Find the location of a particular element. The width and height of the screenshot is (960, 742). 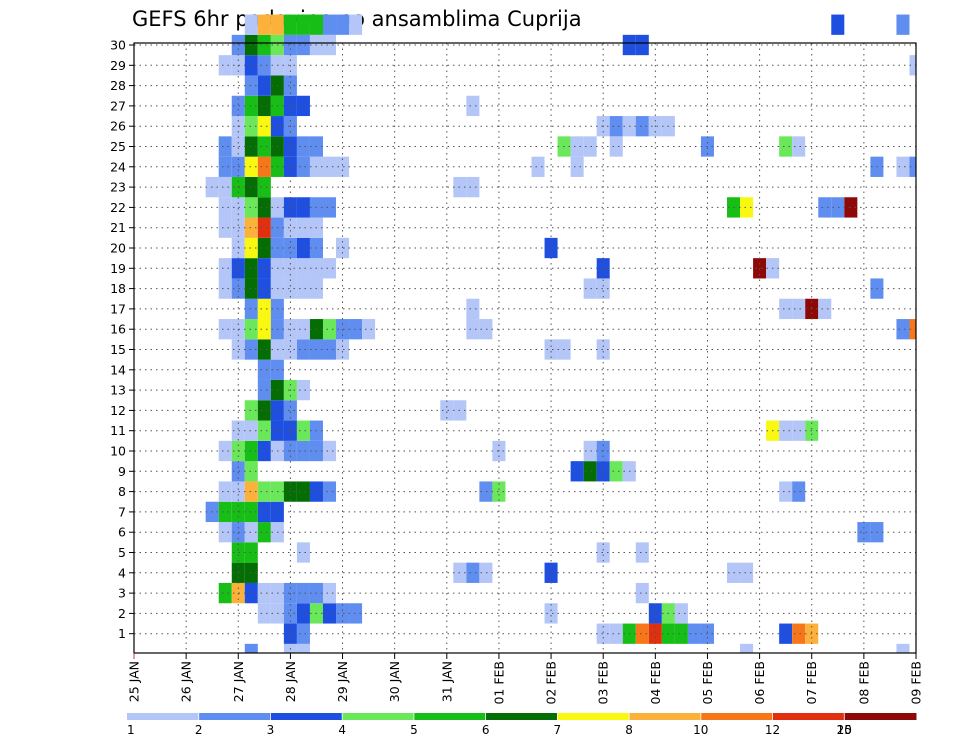

y-tick-label: 22 is located at coordinates (118, 207).